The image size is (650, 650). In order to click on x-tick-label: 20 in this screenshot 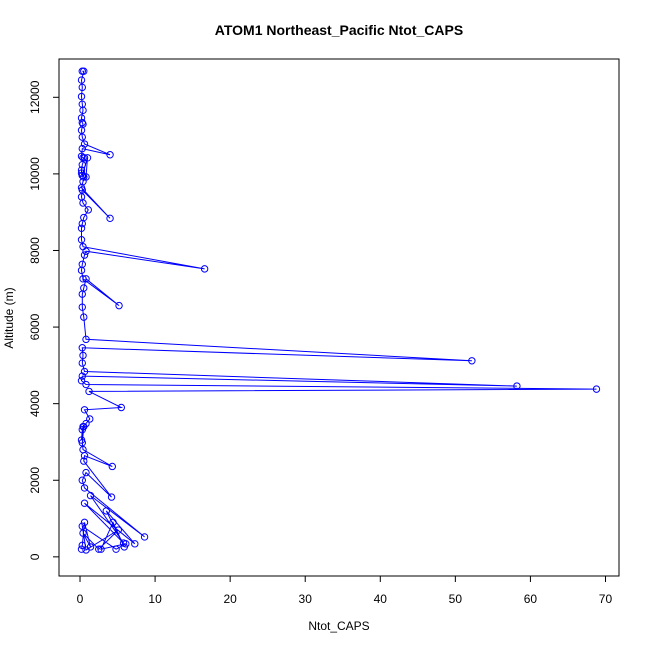, I will do `click(230, 599)`.